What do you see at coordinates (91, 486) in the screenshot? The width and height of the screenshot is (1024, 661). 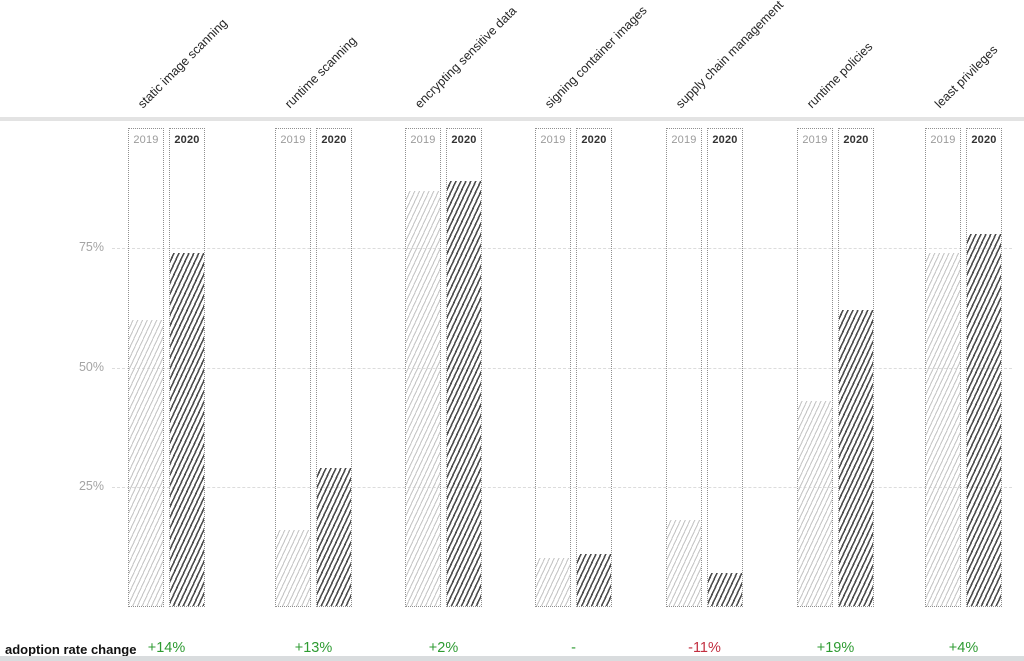 I see `y-axis-tick-label: 25%` at bounding box center [91, 486].